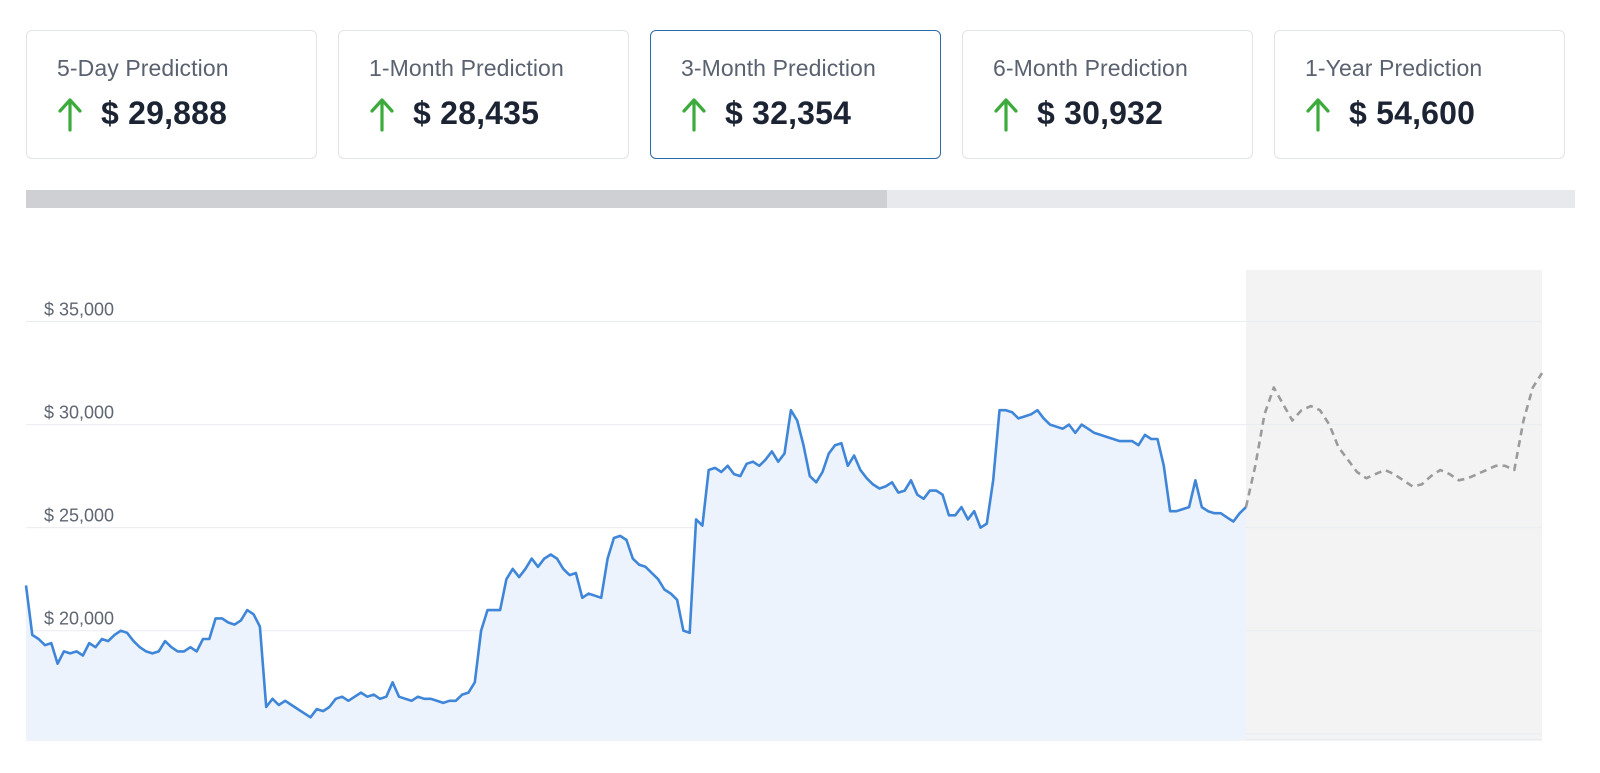  What do you see at coordinates (778, 68) in the screenshot?
I see `prediction-label: 3-Month Prediction` at bounding box center [778, 68].